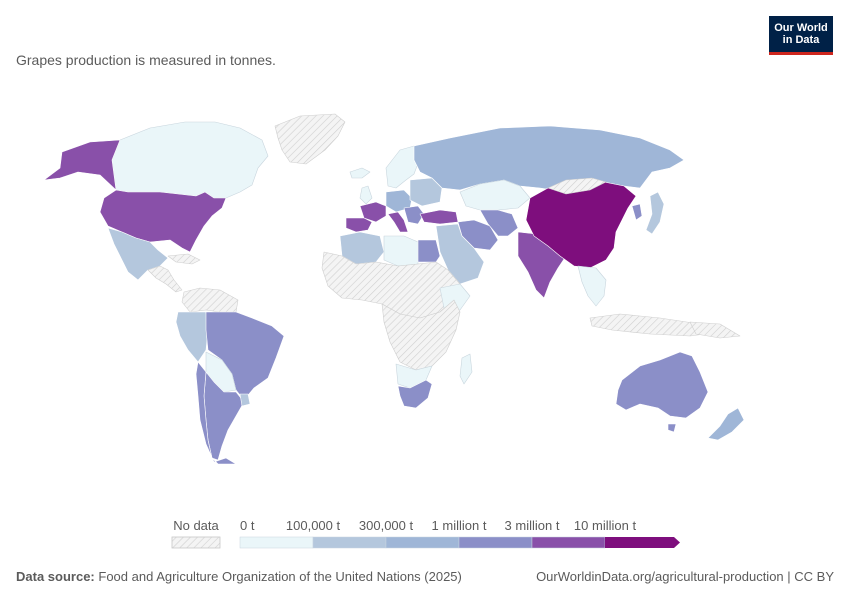 The height and width of the screenshot is (600, 850). What do you see at coordinates (245, 356) in the screenshot?
I see `region-brazil` at bounding box center [245, 356].